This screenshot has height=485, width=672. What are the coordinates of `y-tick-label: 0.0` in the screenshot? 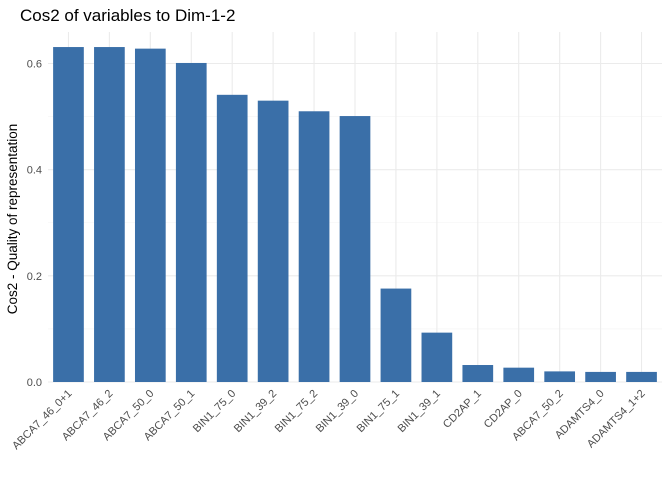 It's located at (34, 383).